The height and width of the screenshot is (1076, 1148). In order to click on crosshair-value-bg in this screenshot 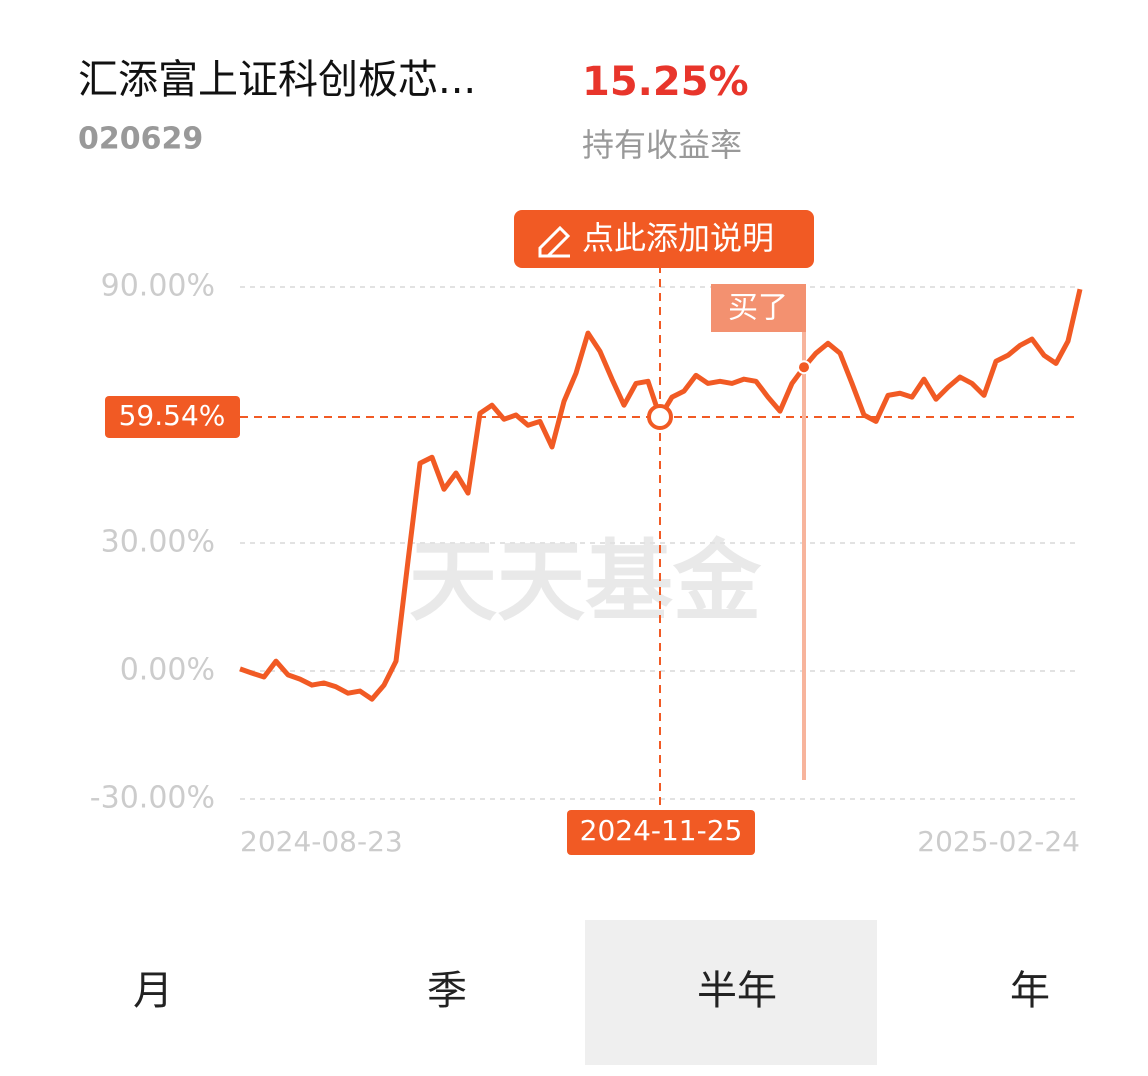, I will do `click(172, 416)`.